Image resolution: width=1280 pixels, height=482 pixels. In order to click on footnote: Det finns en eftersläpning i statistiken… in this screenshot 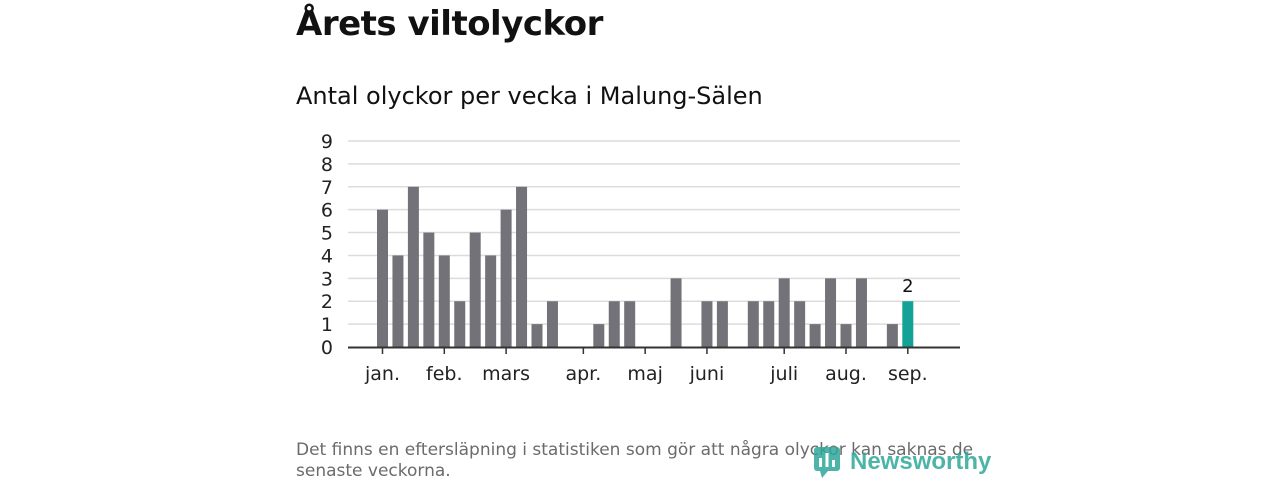, I will do `click(635, 460)`.